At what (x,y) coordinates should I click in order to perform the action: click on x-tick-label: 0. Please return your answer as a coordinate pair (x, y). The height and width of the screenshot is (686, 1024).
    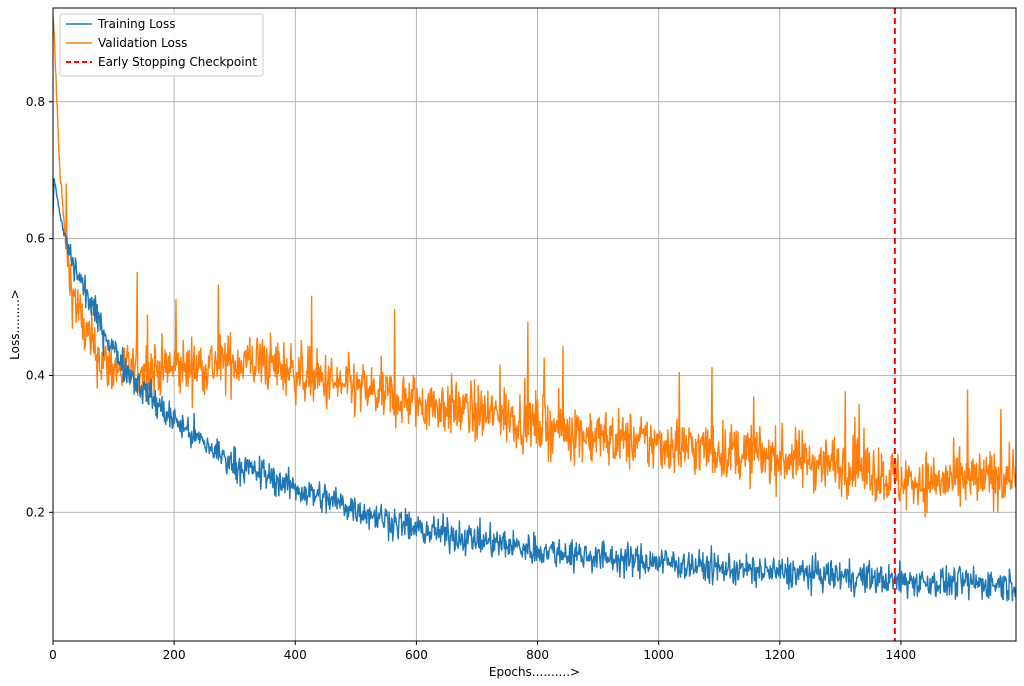
    Looking at the image, I should click on (53, 655).